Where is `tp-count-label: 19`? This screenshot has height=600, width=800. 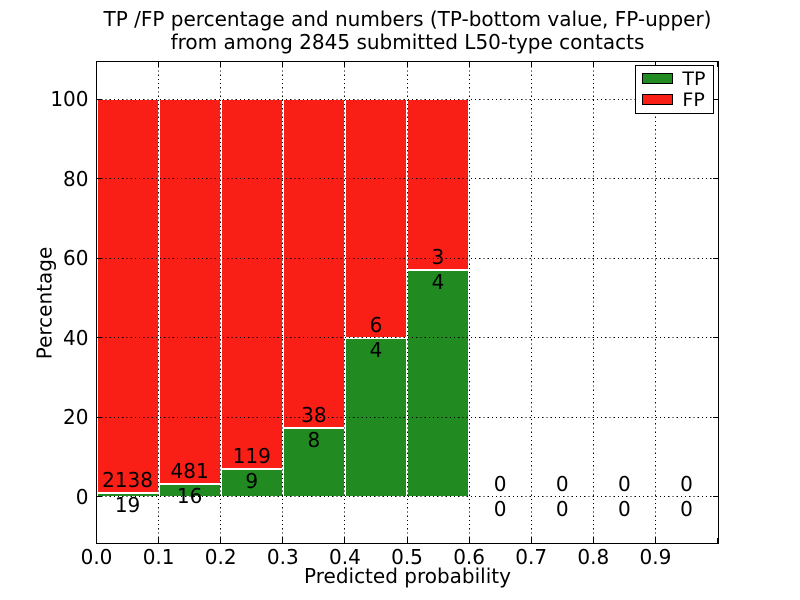
tp-count-label: 19 is located at coordinates (127, 505).